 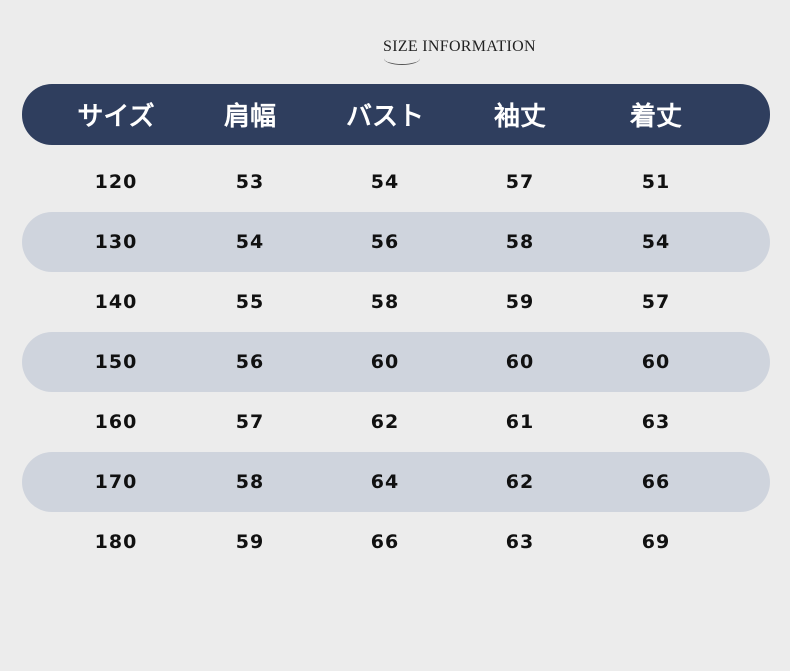 I want to click on table-header: サイズ 肩幅 バスト 袖丈 着丈, so click(x=396, y=114).